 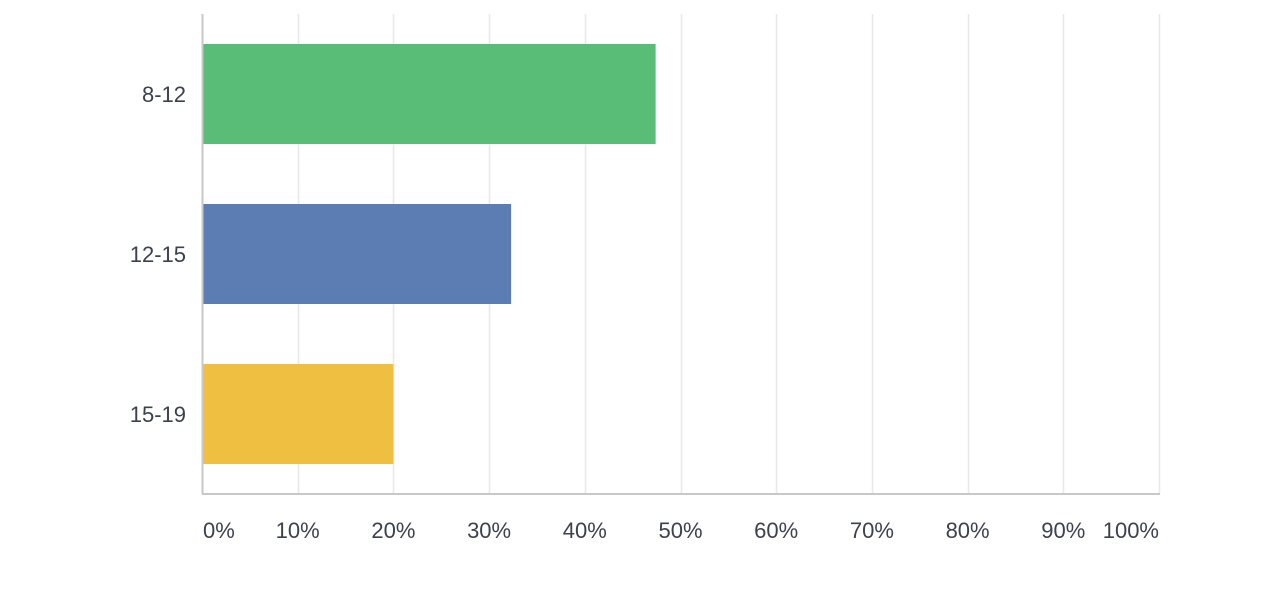 I want to click on category-label: 12-15, so click(x=158, y=254).